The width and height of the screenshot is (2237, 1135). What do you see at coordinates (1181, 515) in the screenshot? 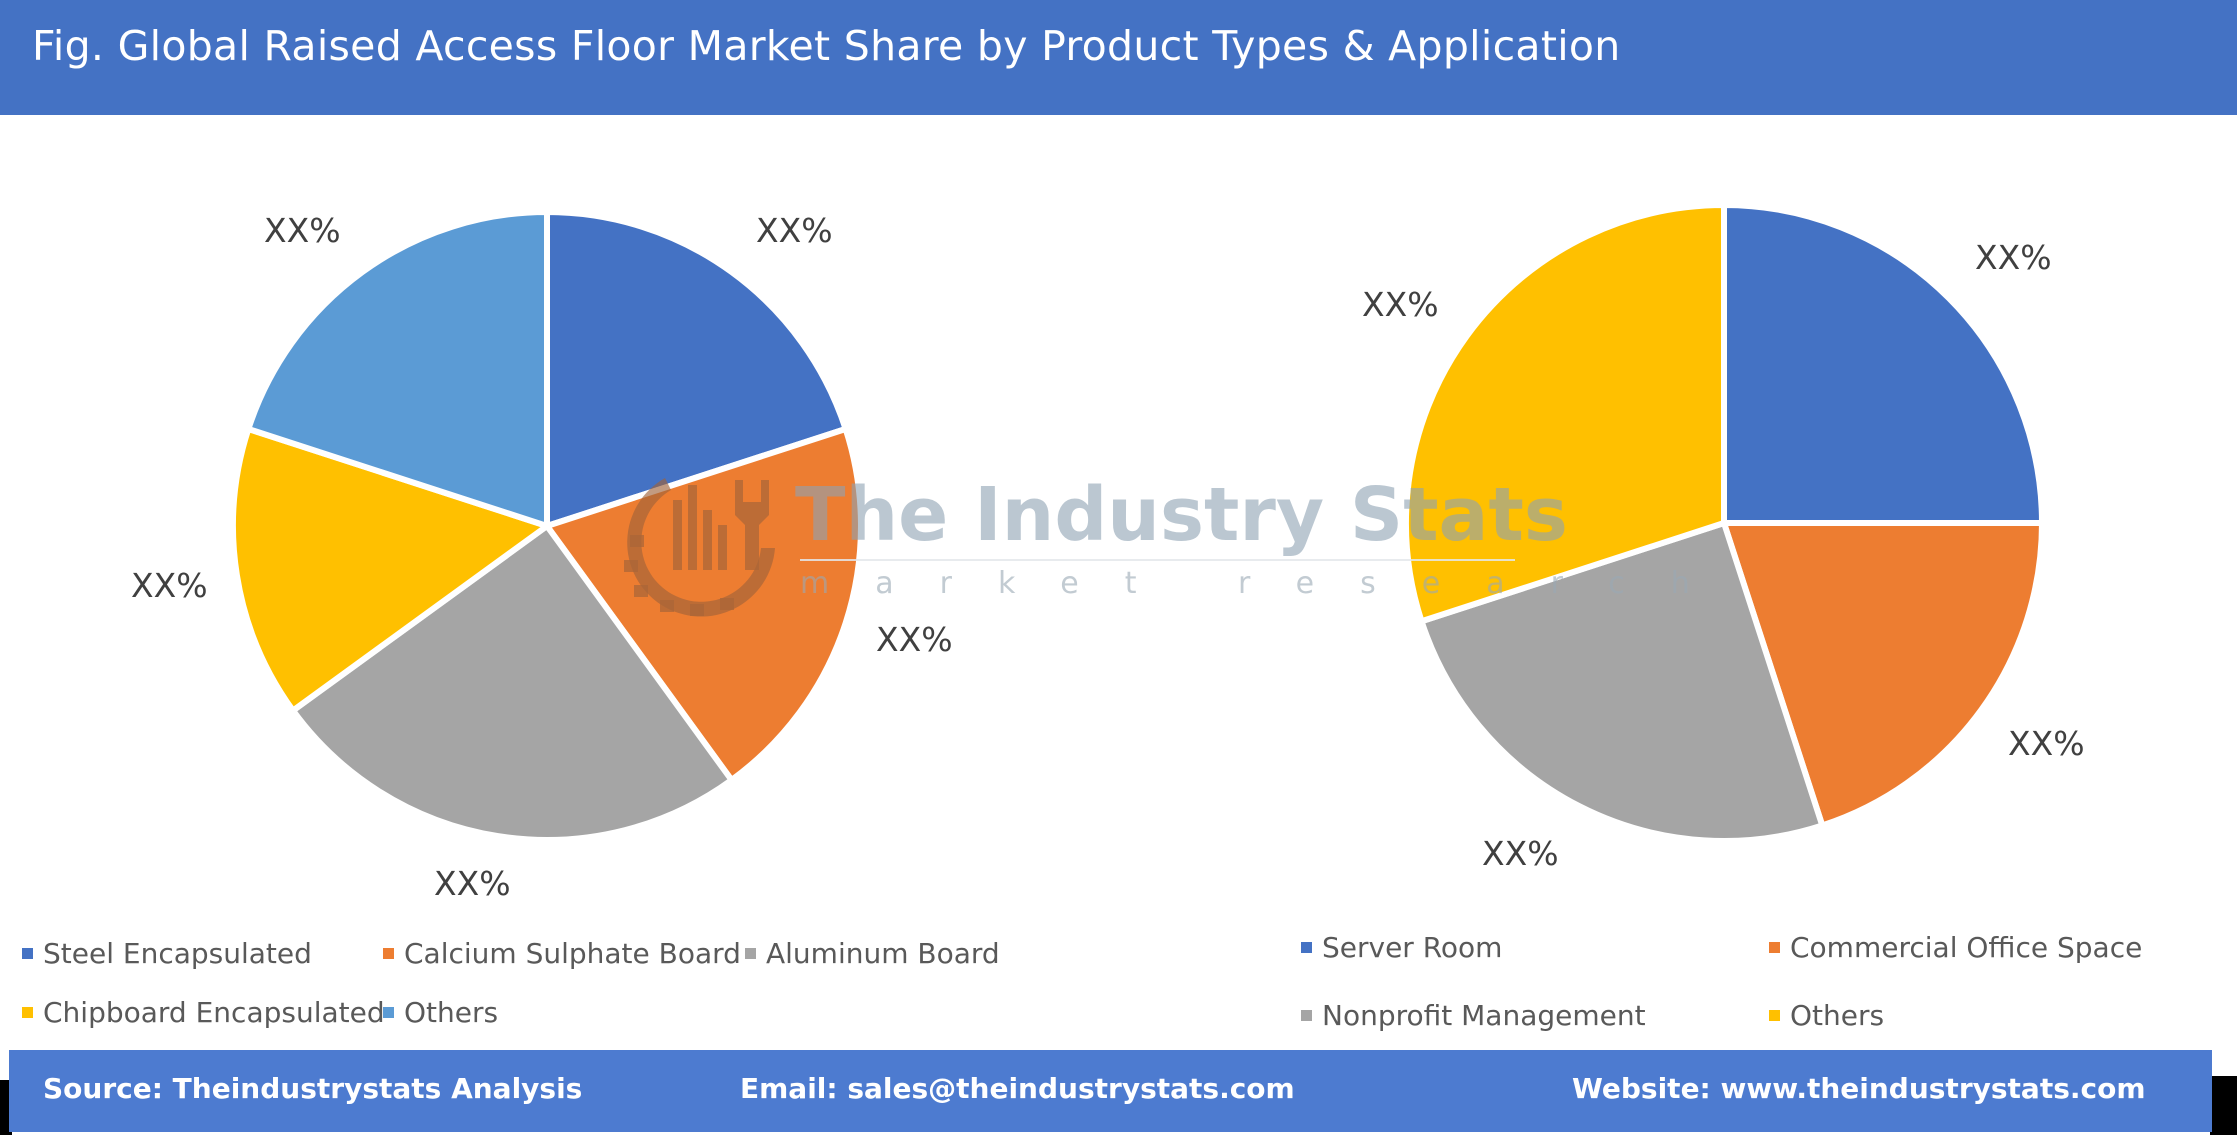
I see `watermark-title: The Industry Stats` at bounding box center [1181, 515].